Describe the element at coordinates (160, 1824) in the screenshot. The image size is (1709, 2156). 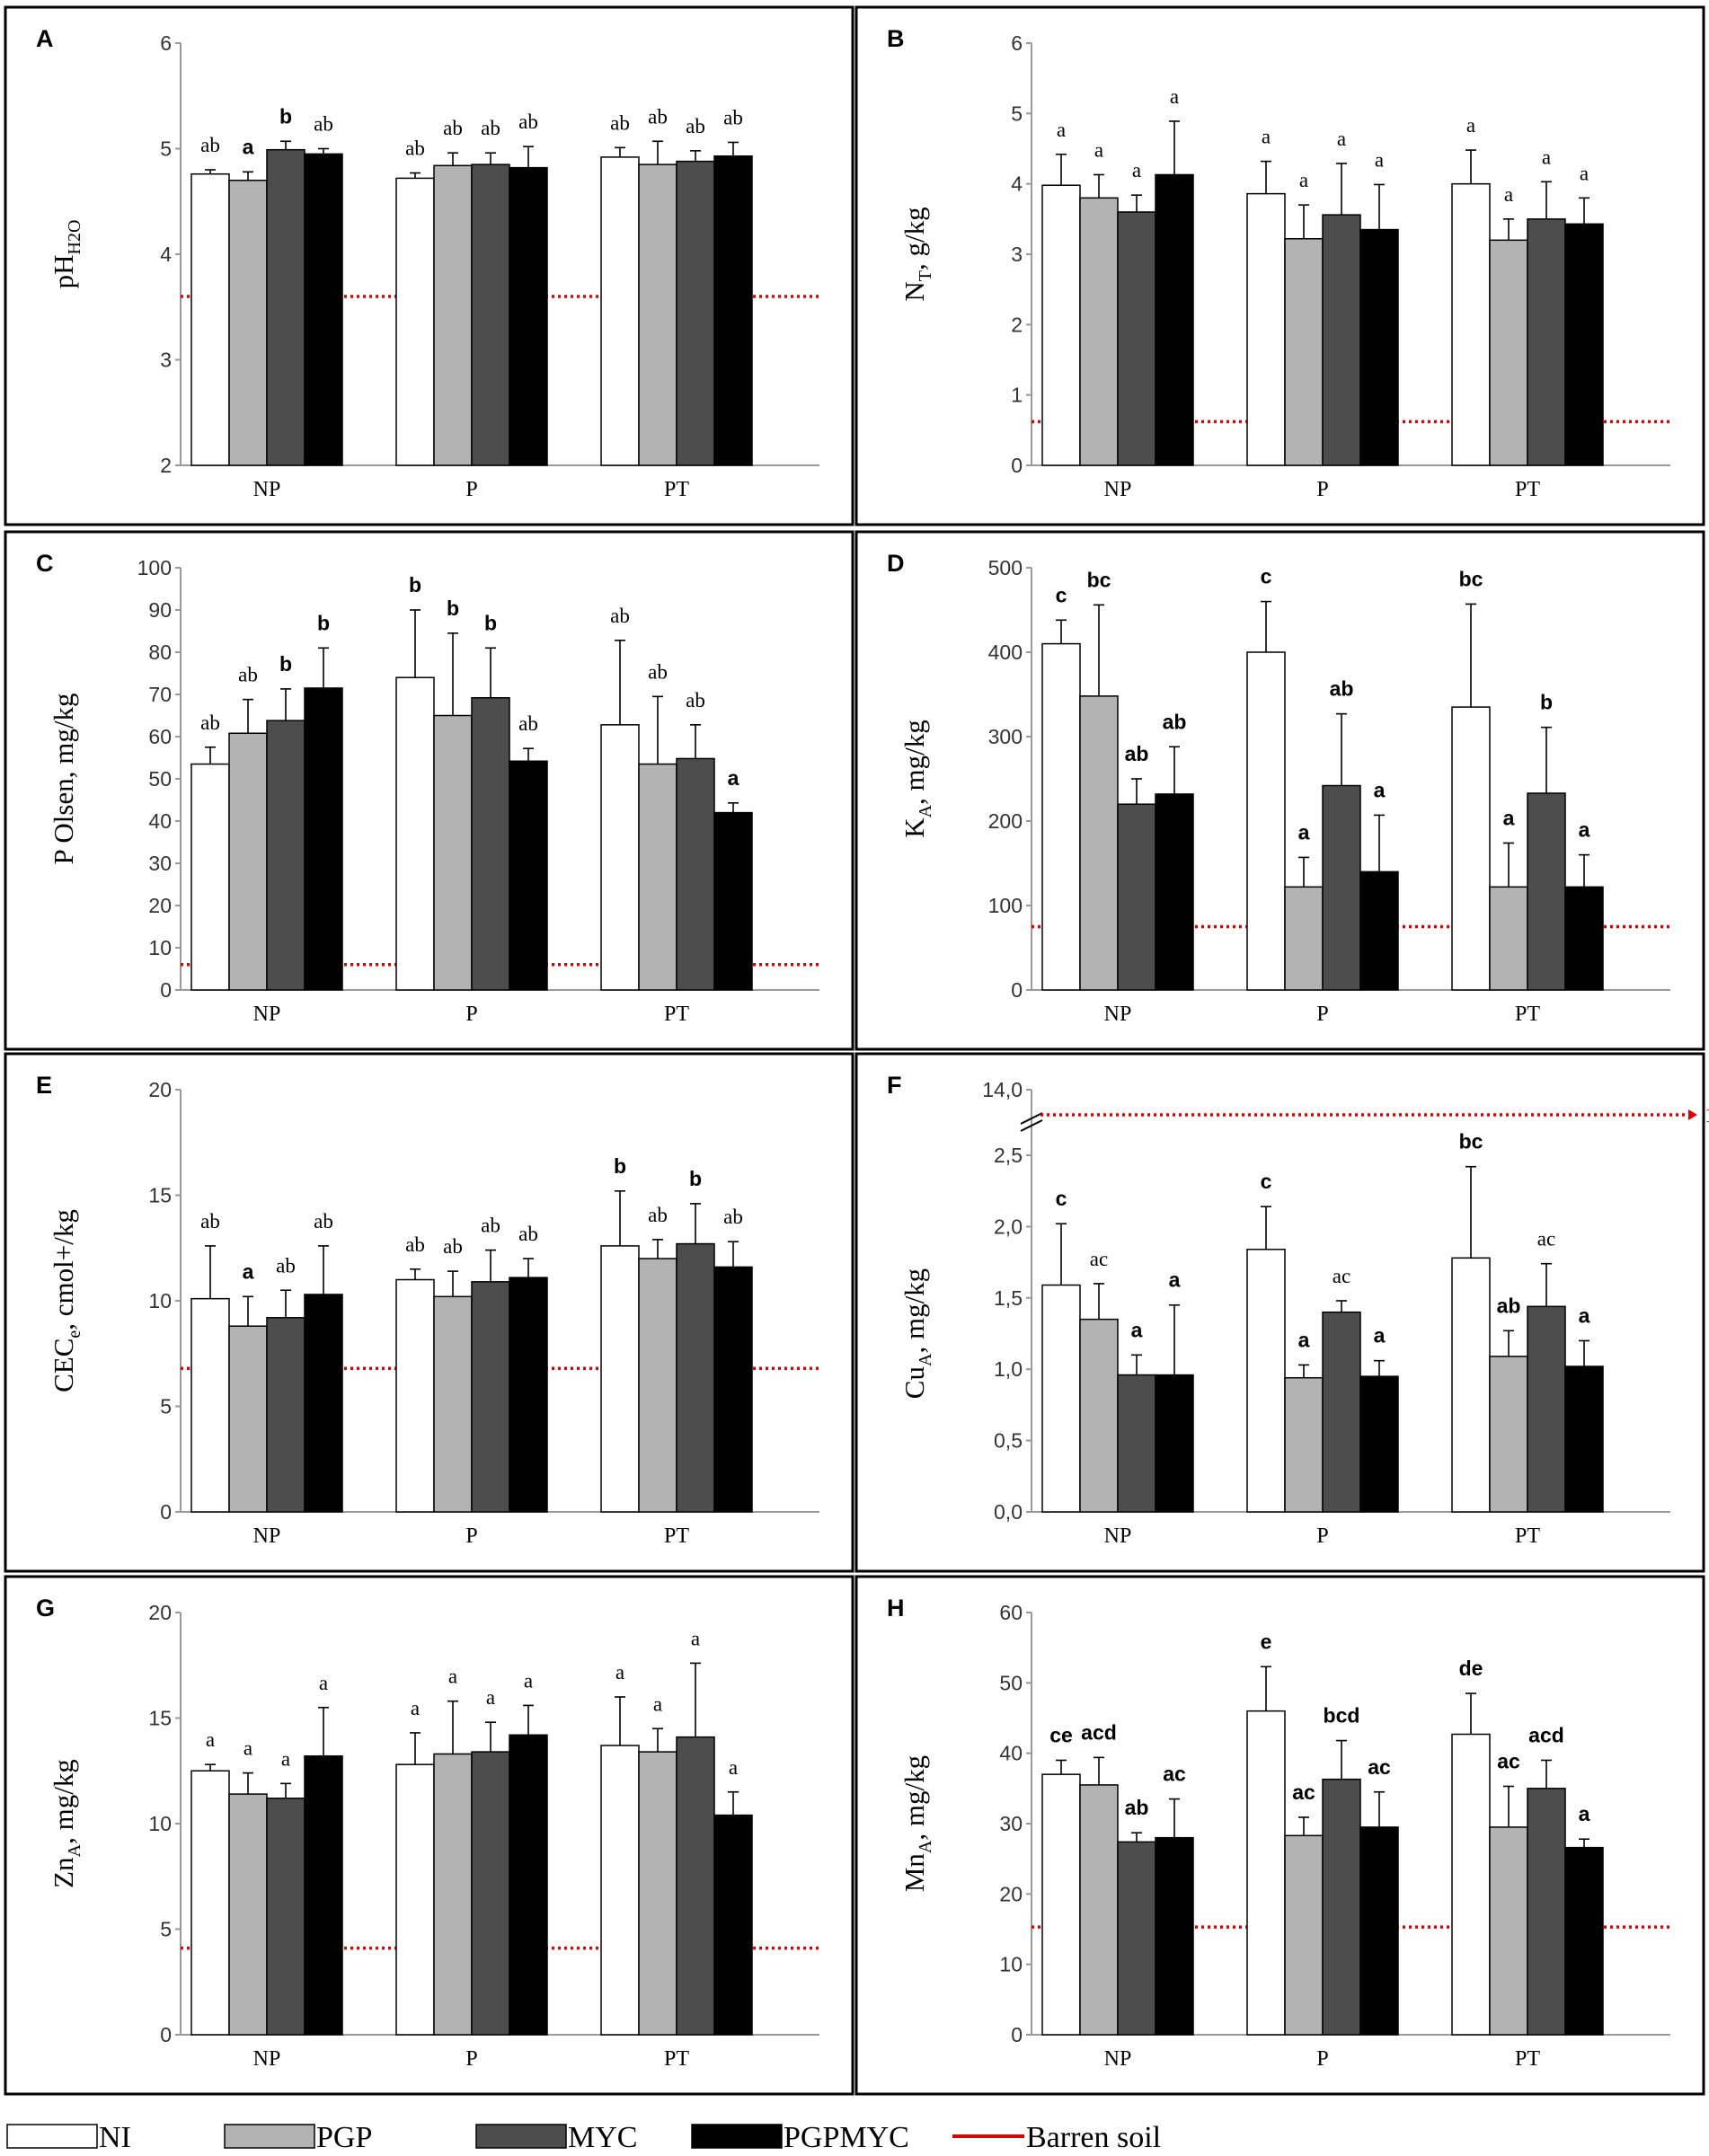
I see `y-tick-label: 10` at that location.